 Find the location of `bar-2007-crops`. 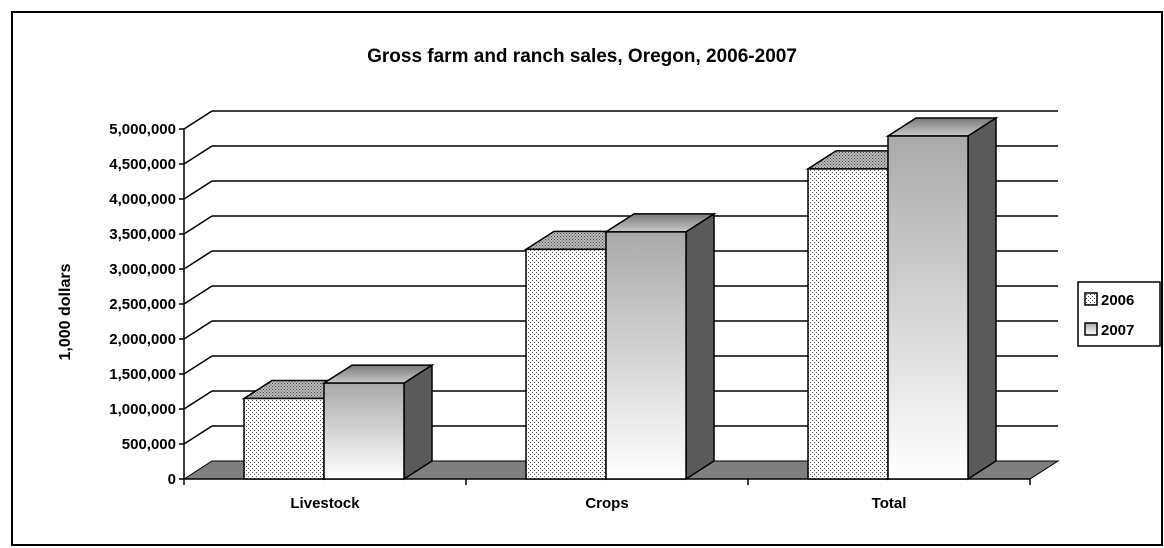

bar-2007-crops is located at coordinates (660, 346).